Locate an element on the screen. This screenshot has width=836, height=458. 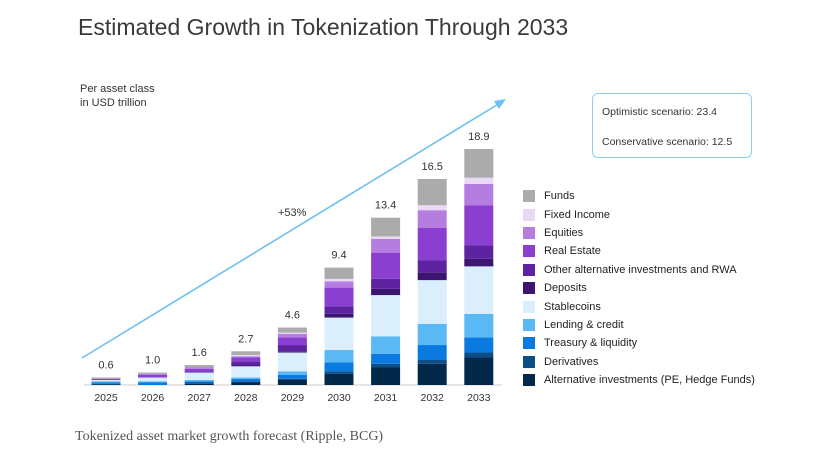
x-tick-label: 2025 is located at coordinates (106, 398).